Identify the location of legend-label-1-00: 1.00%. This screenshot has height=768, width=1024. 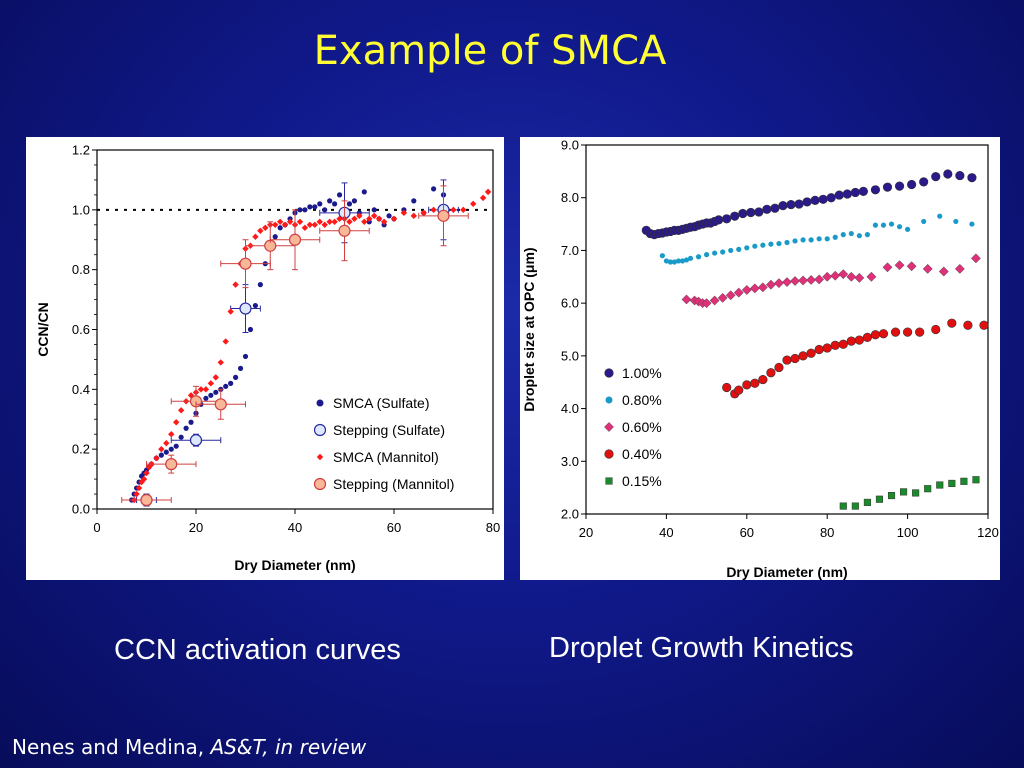
(642, 373).